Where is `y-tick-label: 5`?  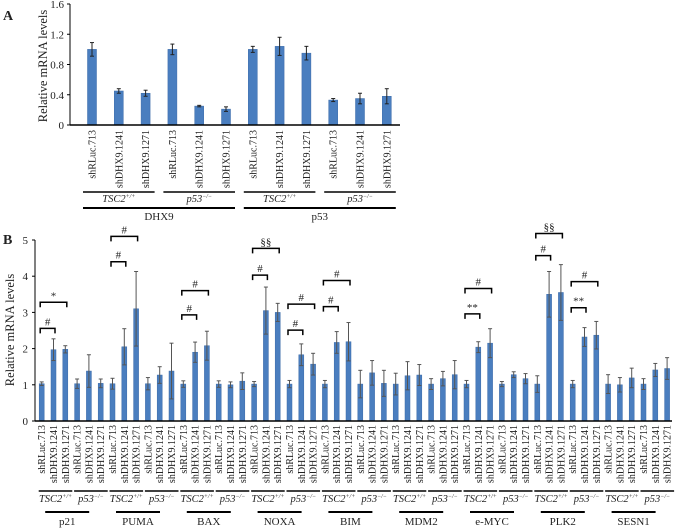
y-tick-label: 5 is located at coordinates (26, 241).